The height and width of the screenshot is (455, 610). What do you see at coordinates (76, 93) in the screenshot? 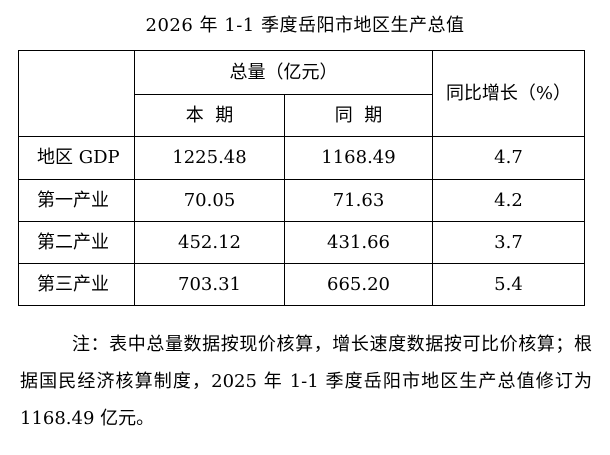
I see `header-empty-cell` at bounding box center [76, 93].